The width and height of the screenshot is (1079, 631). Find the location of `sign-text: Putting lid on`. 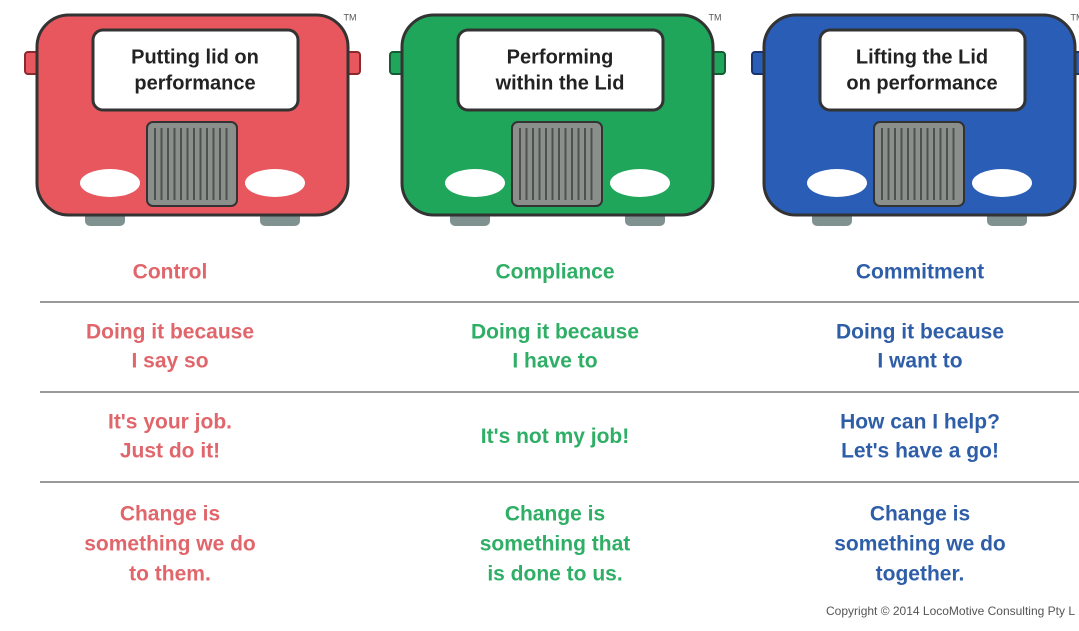

sign-text: Putting lid on is located at coordinates (195, 57).